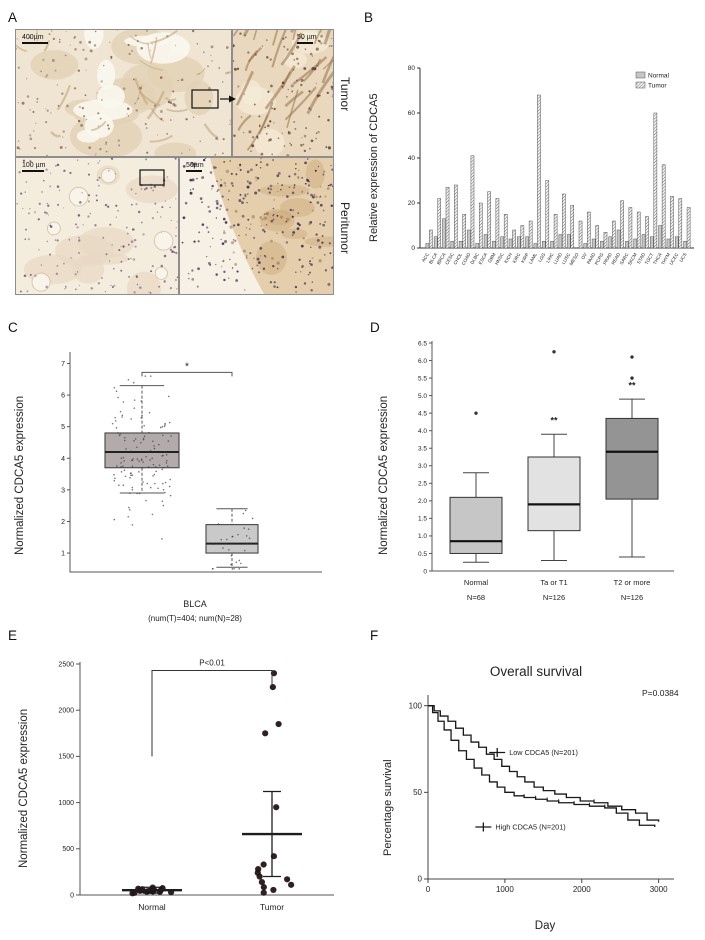  Describe the element at coordinates (641, 257) in the screenshot. I see `svg-text: STAD` at that location.